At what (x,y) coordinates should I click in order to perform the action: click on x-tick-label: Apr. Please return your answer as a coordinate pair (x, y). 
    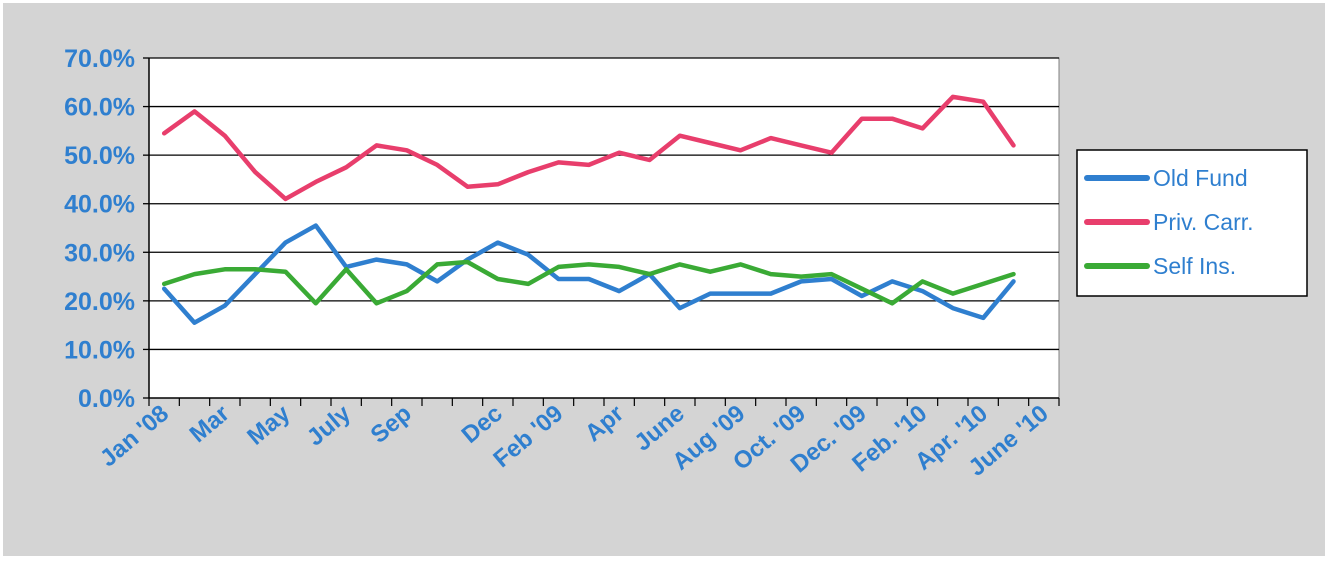
    Looking at the image, I should click on (604, 423).